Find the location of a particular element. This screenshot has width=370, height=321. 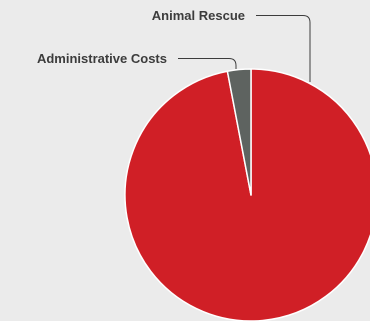

leader-line-animal-rescue is located at coordinates (283, 48).